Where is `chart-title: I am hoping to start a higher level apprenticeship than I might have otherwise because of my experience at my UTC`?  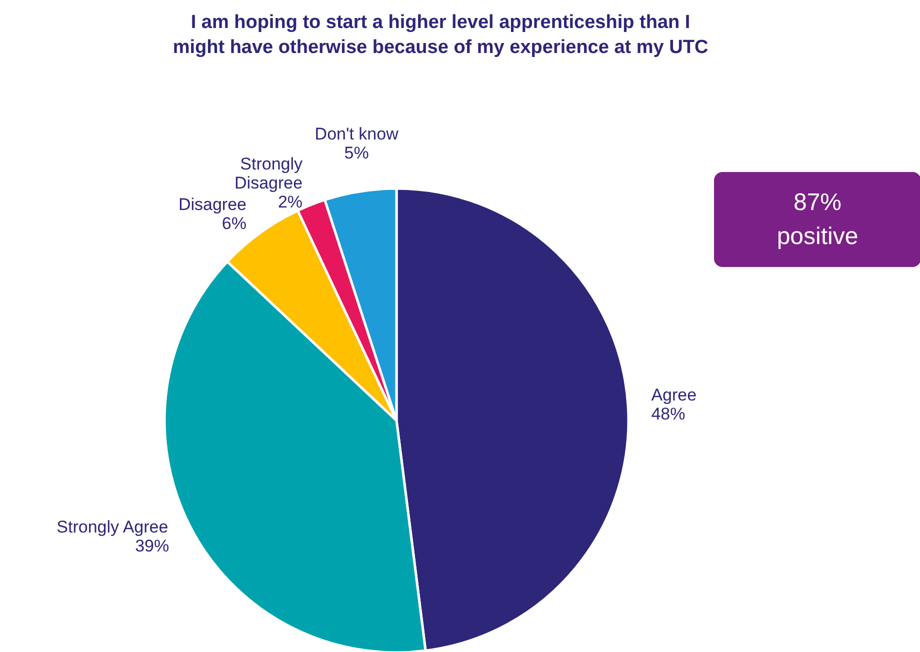 chart-title: I am hoping to start a higher level apprenticeship than I might have otherwise because of my experience at my UTC is located at coordinates (440, 35).